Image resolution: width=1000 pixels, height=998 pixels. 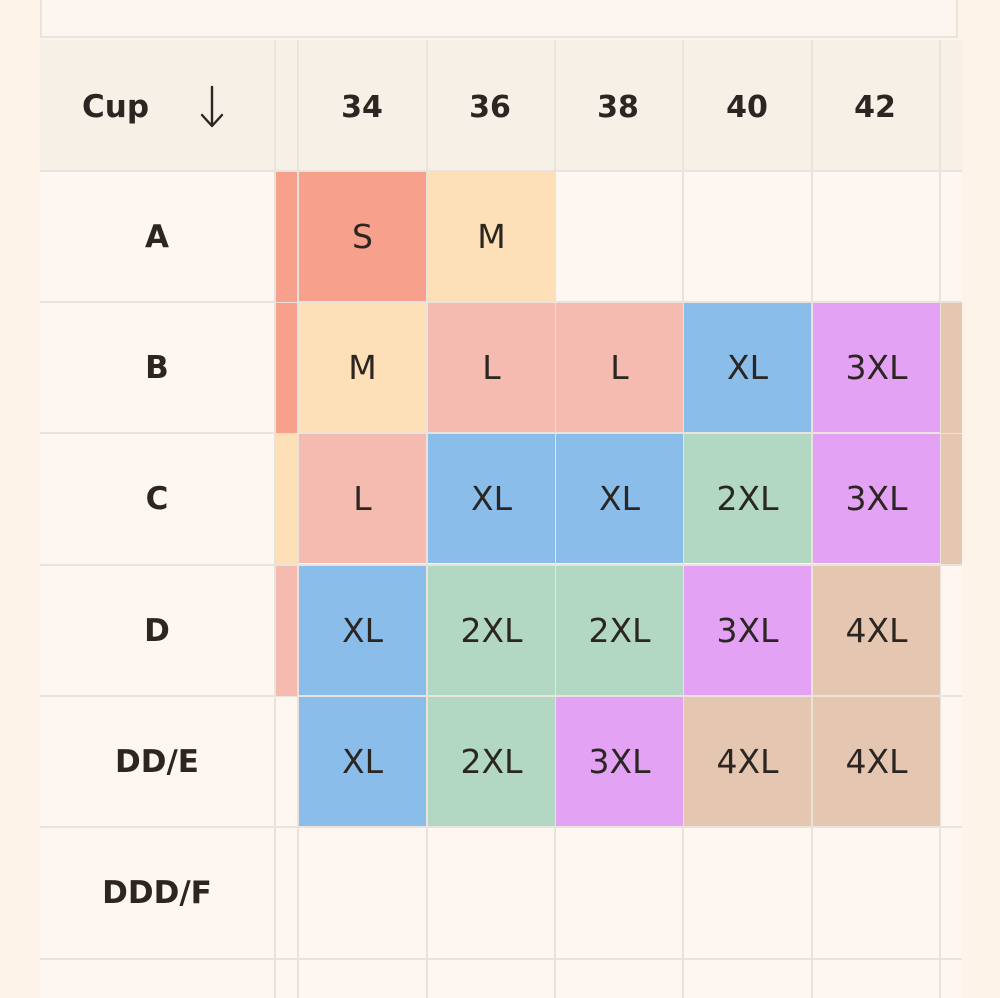 I want to click on table-header, so click(x=501, y=105).